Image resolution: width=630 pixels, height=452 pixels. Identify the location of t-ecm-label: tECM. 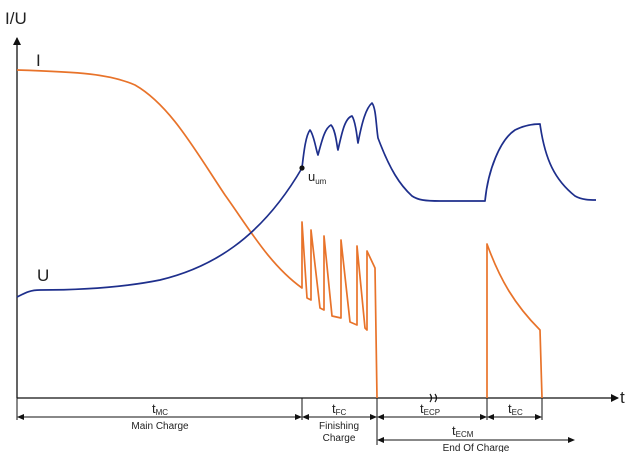
(463, 431).